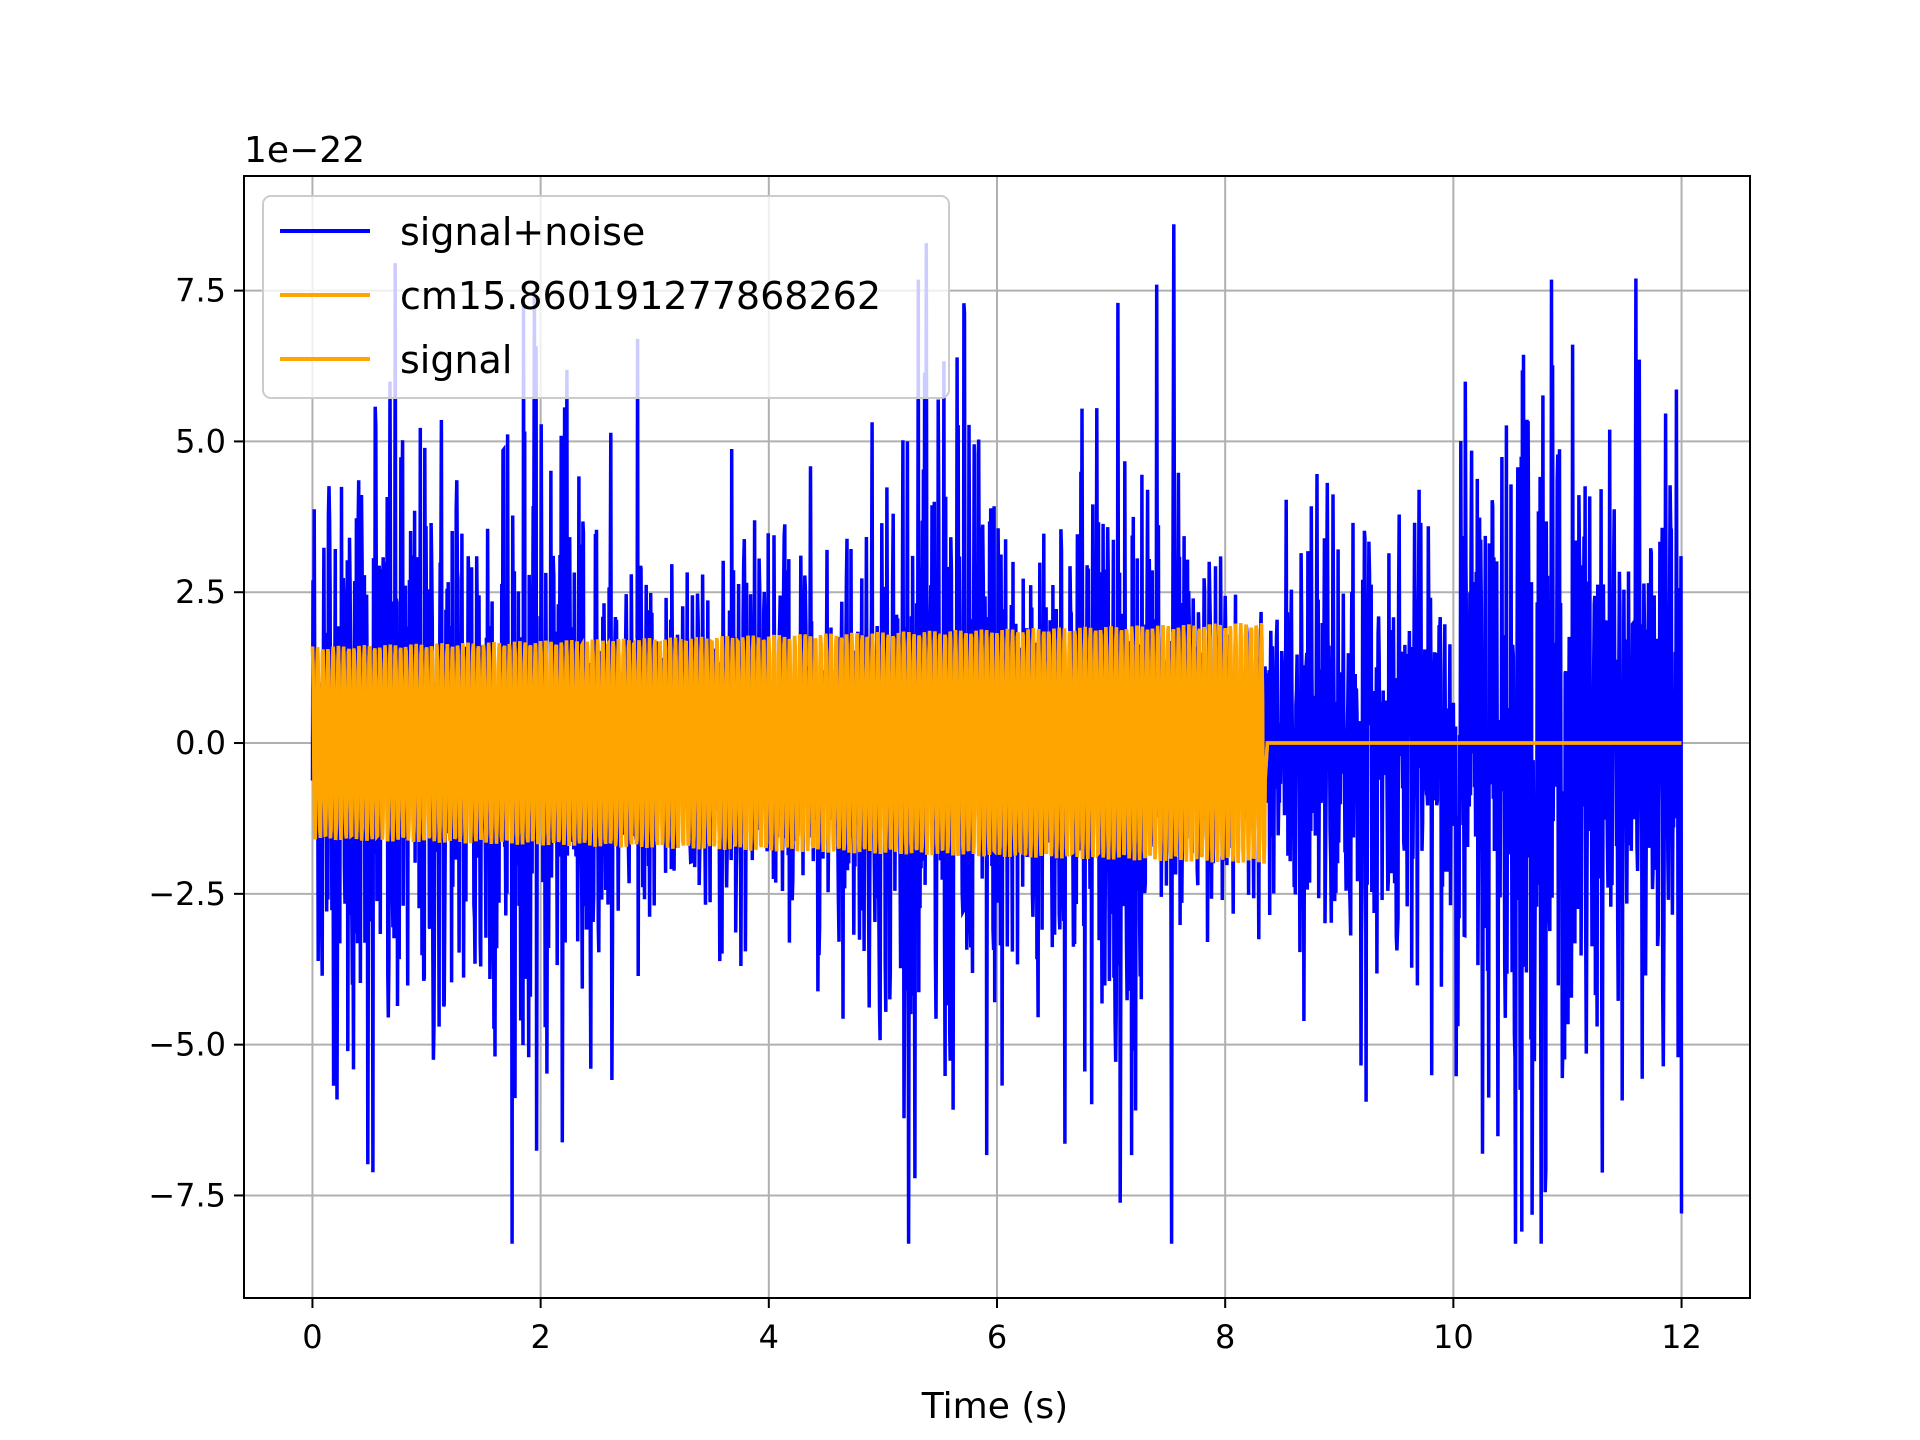  I want to click on y-tick-label: 0.0, so click(200, 743).